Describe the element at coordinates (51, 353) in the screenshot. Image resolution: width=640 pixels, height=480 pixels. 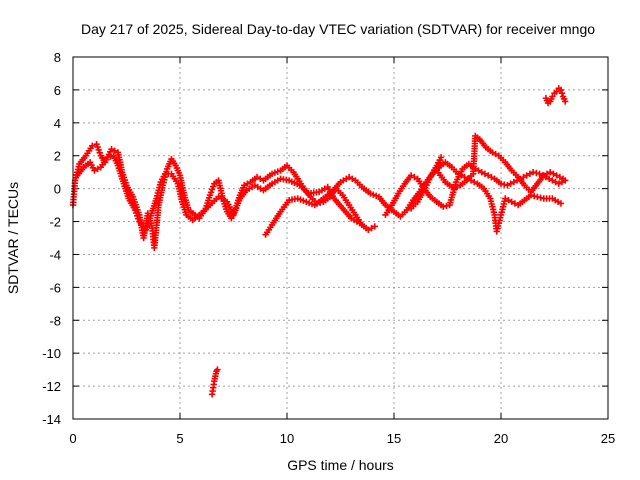
I see `y-tick-label: -10` at that location.